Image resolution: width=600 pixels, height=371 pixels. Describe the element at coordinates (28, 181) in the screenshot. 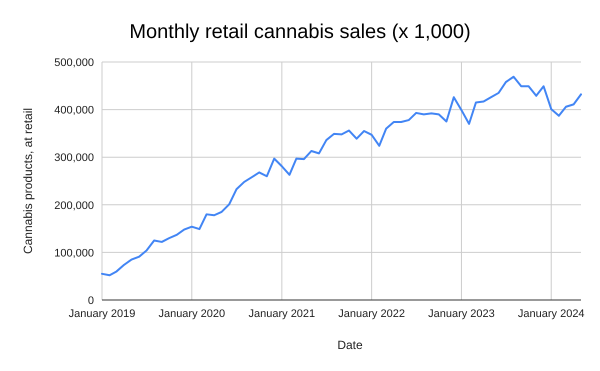

I see `y-axis-title: Cannabis products, at retail` at that location.